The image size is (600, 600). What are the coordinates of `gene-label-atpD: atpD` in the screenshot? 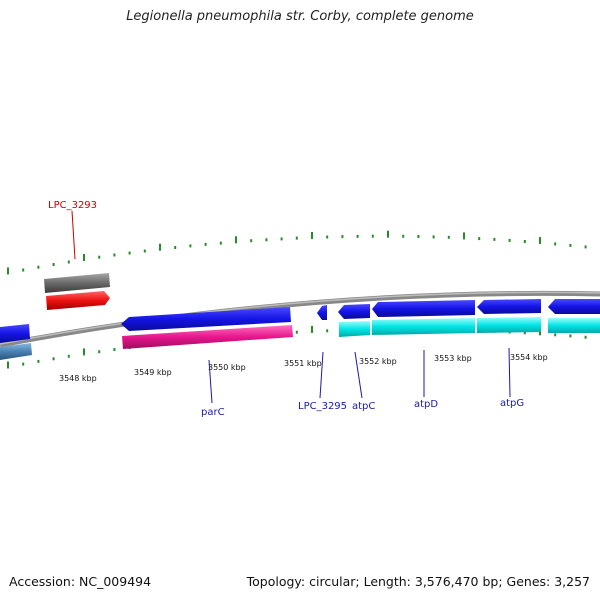 It's located at (426, 404).